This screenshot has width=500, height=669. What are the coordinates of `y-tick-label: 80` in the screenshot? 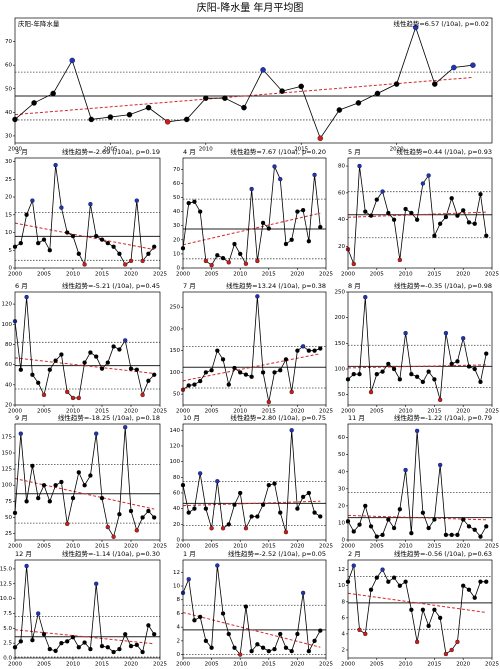 It's located at (176, 478).